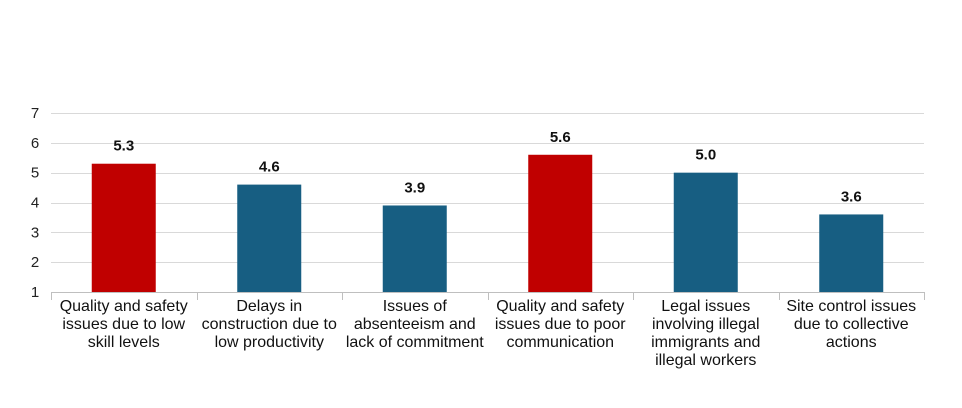  What do you see at coordinates (705, 155) in the screenshot?
I see `data-label: 5.0` at bounding box center [705, 155].